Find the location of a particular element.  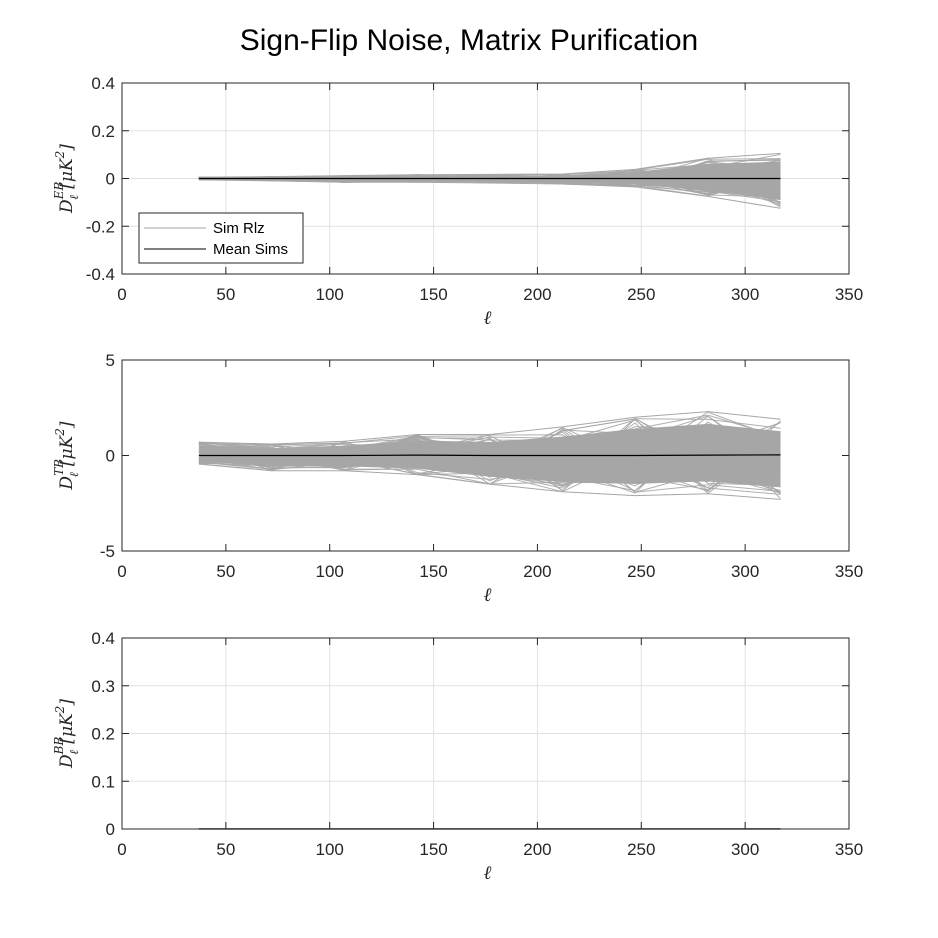

y-tick-label: 0.3 is located at coordinates (103, 686).